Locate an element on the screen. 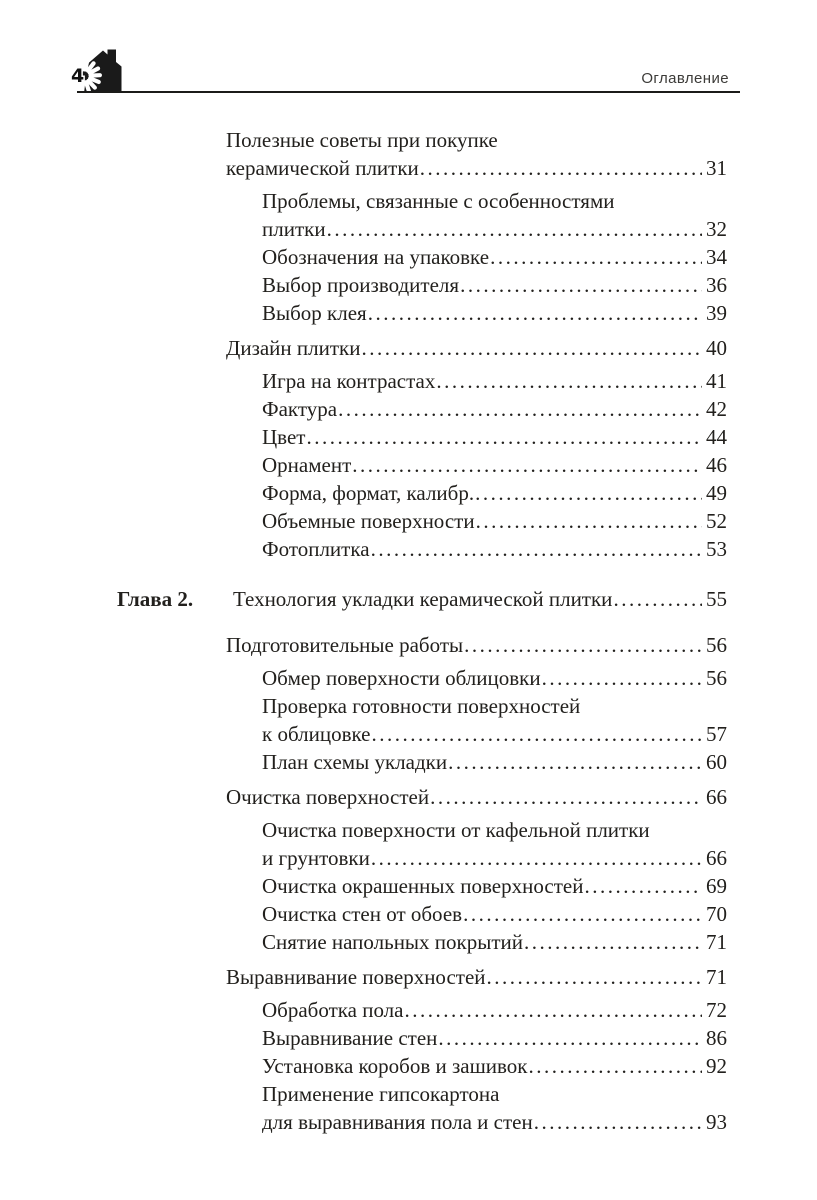 The height and width of the screenshot is (1200, 817). toc-entry-body: План схемы укладки 60 is located at coordinates (494, 762).